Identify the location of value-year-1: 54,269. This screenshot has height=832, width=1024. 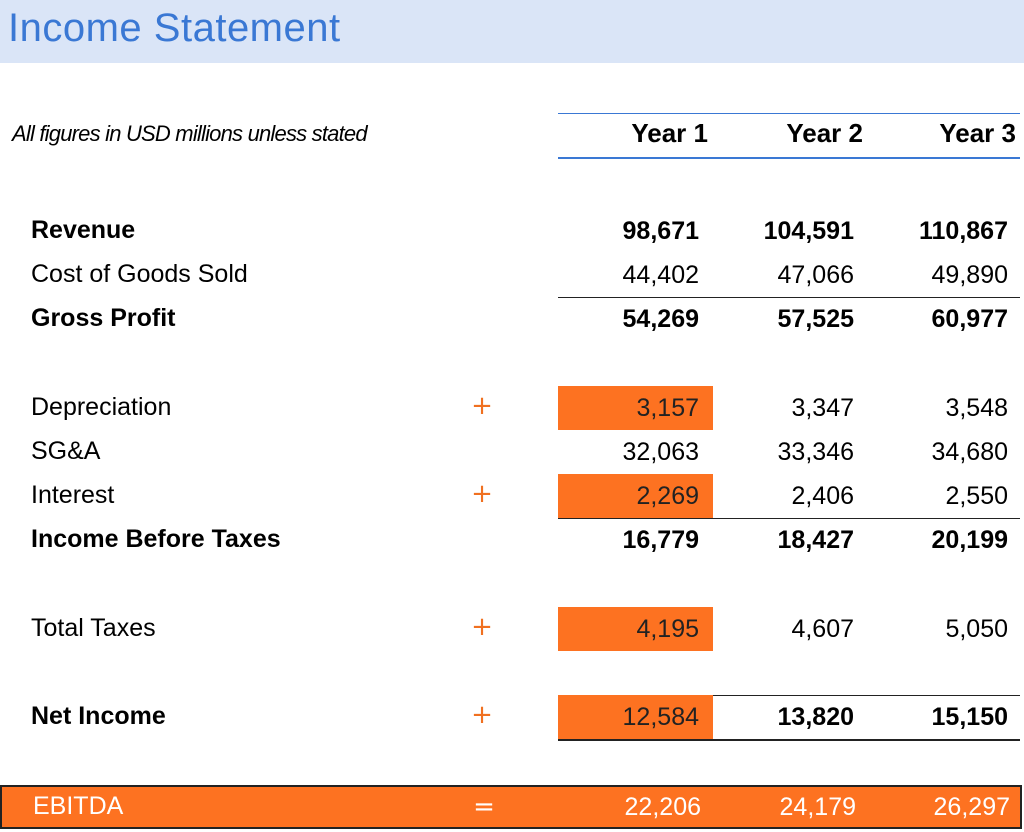
(660, 319).